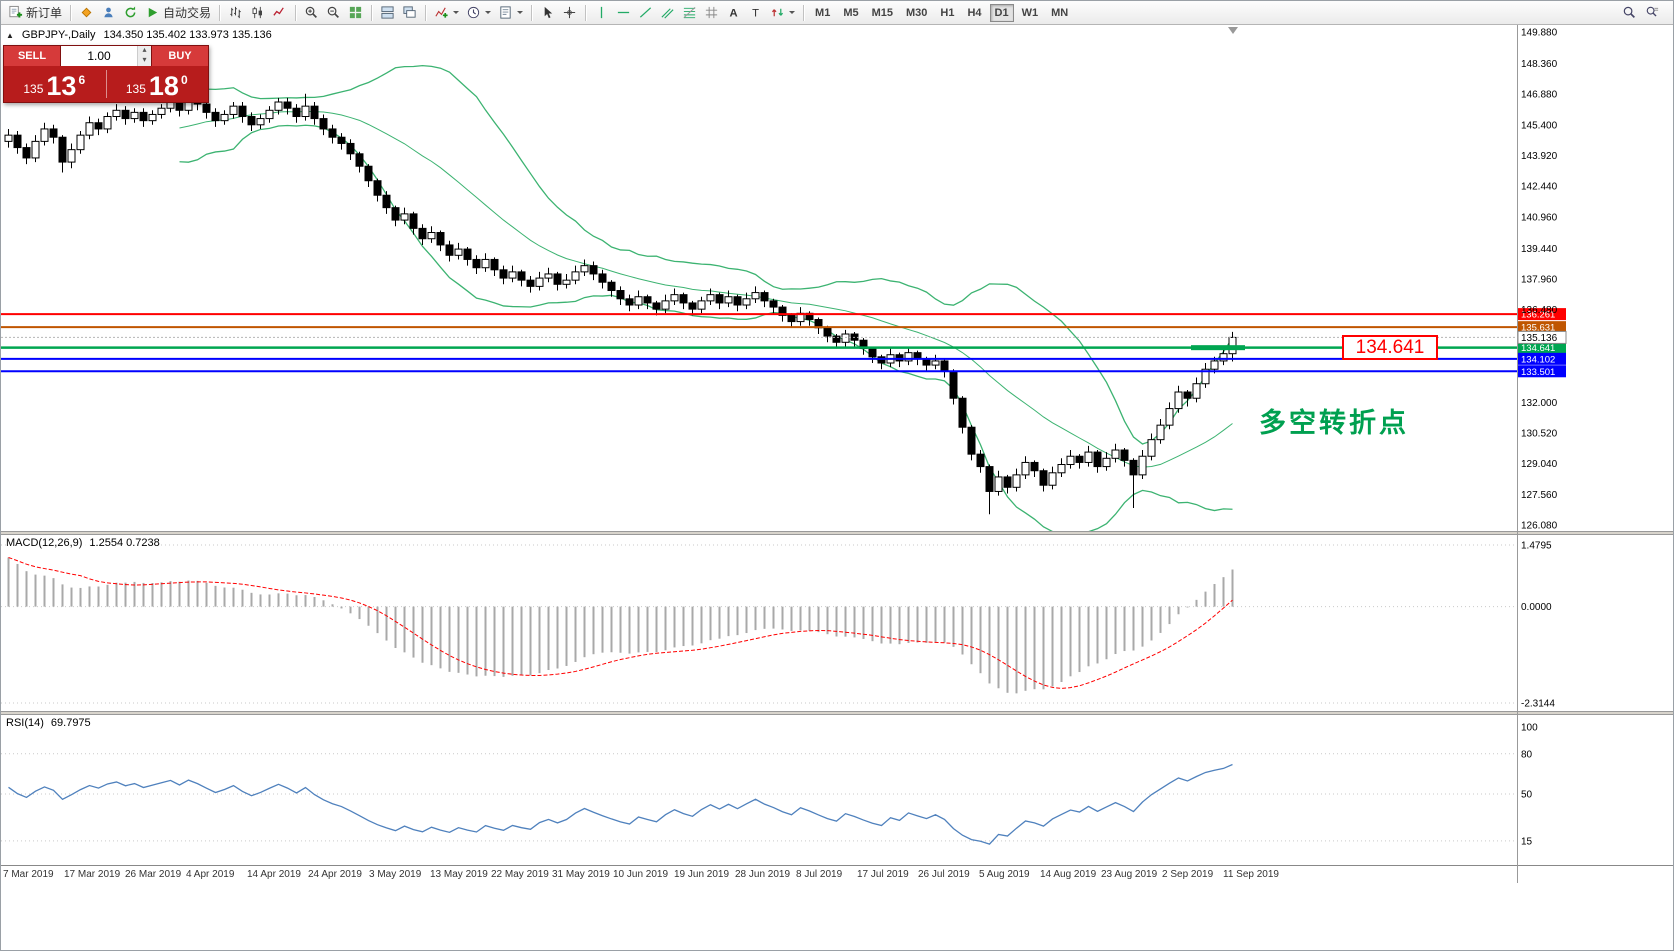 This screenshot has width=1674, height=951. I want to click on timeframe-m30: M30, so click(917, 12).